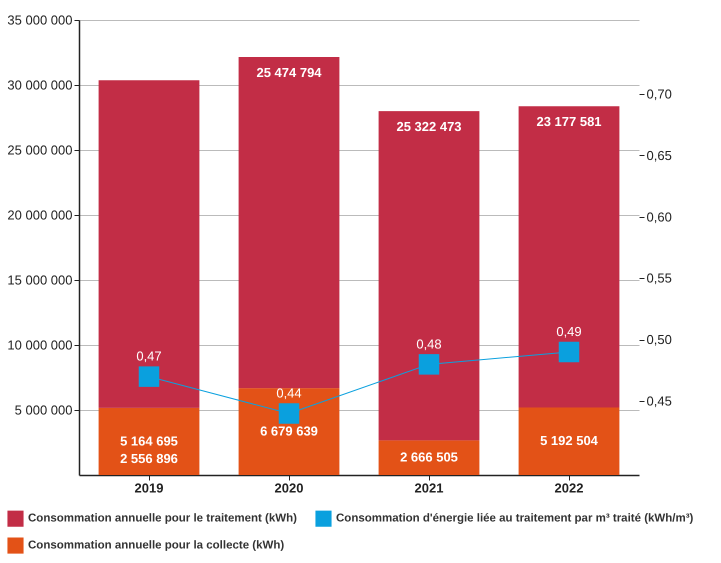 The width and height of the screenshot is (721, 563). Describe the element at coordinates (39, 150) in the screenshot. I see `y-tick-label: 25 000 000` at that location.